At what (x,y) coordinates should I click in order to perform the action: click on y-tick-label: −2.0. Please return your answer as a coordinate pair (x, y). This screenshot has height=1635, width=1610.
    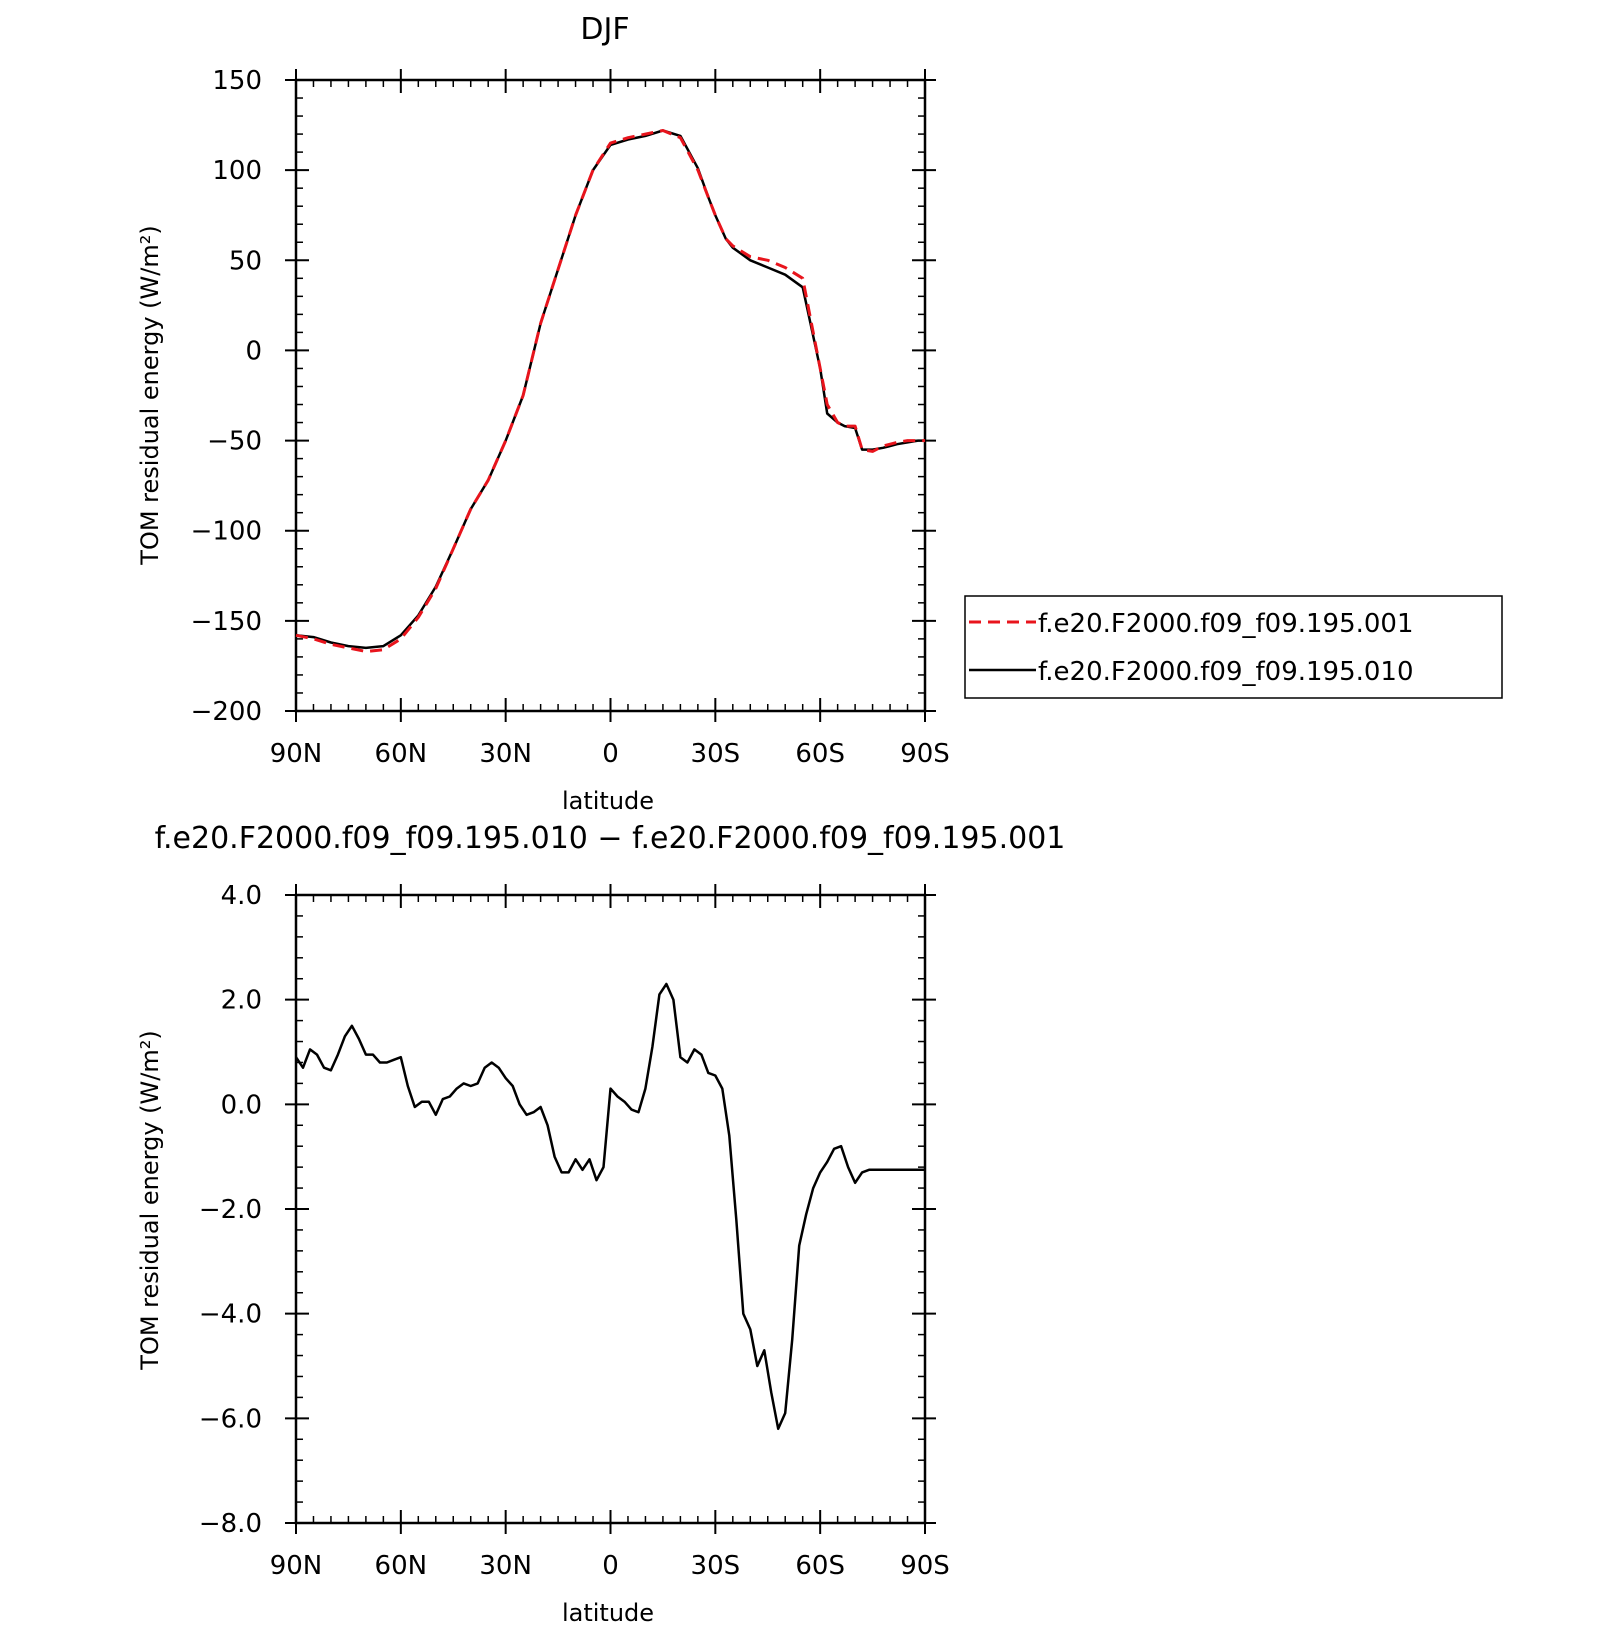
    Looking at the image, I should click on (230, 1210).